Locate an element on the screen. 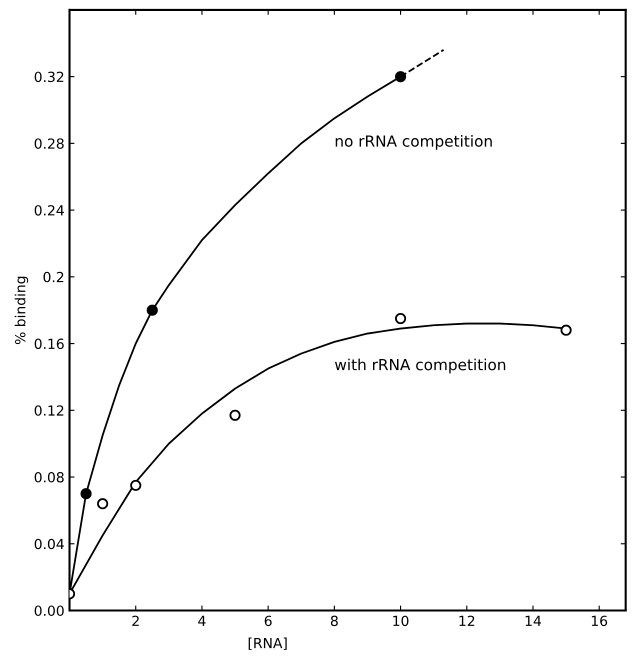 The image size is (632, 660). y-tick-label: 0.12 is located at coordinates (49, 410).